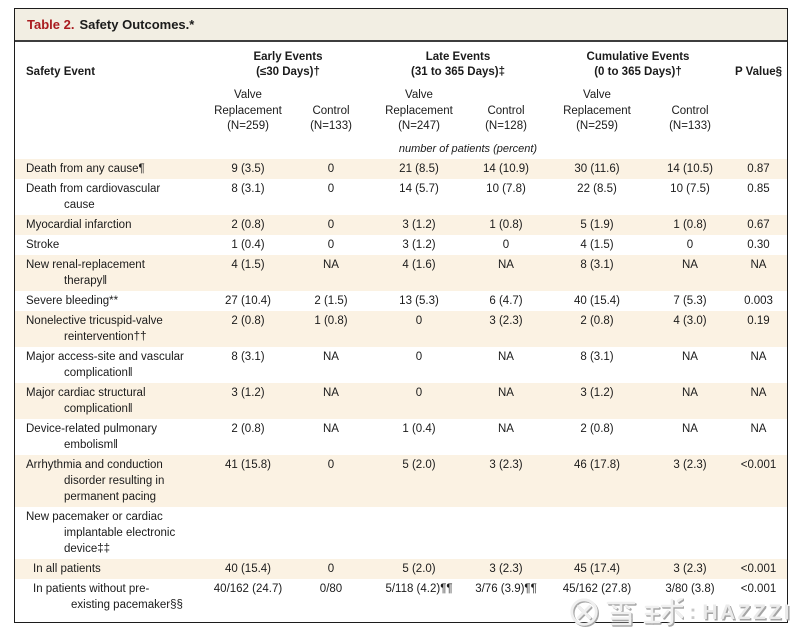 The width and height of the screenshot is (800, 631). I want to click on cell-value: 13 (5.3), so click(419, 300).